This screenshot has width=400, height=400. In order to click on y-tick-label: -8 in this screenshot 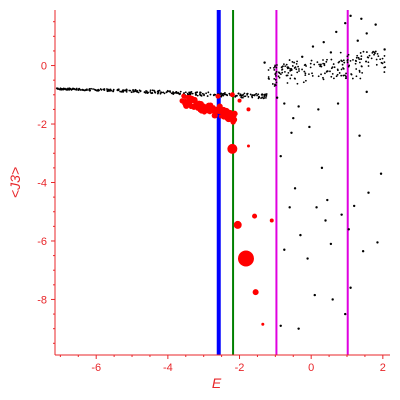, I will do `click(42, 300)`.